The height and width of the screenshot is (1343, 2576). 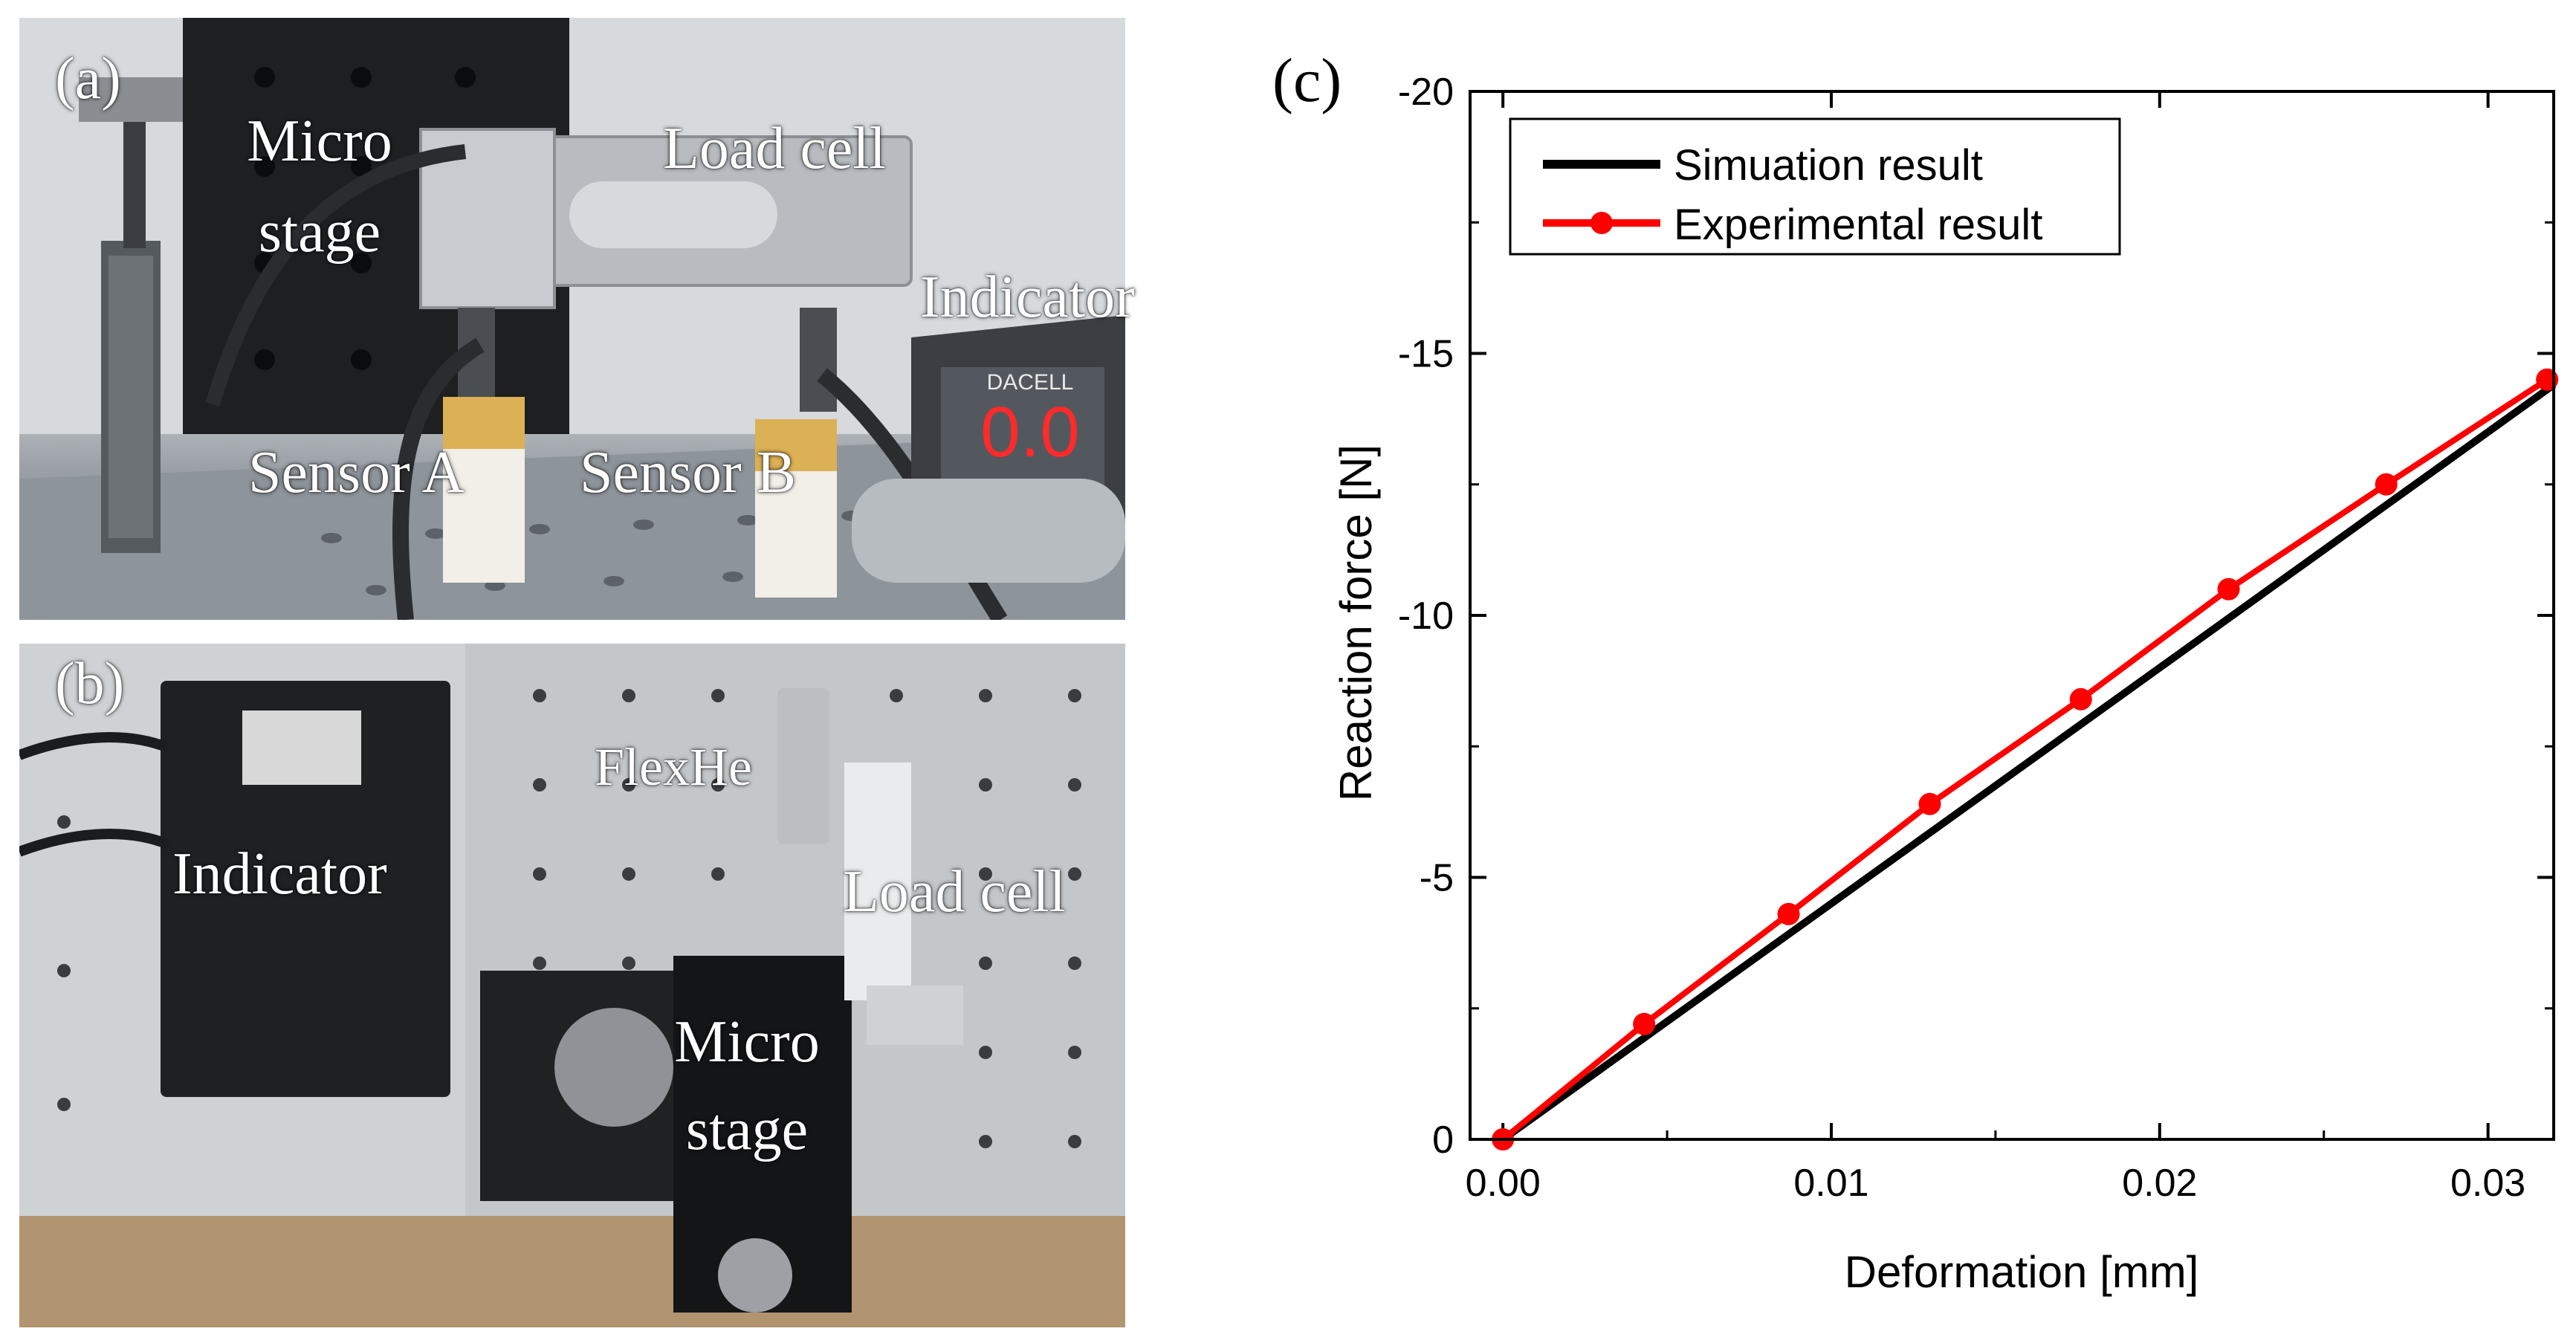 I want to click on x-tick-label: 0.03, so click(x=2488, y=1183).